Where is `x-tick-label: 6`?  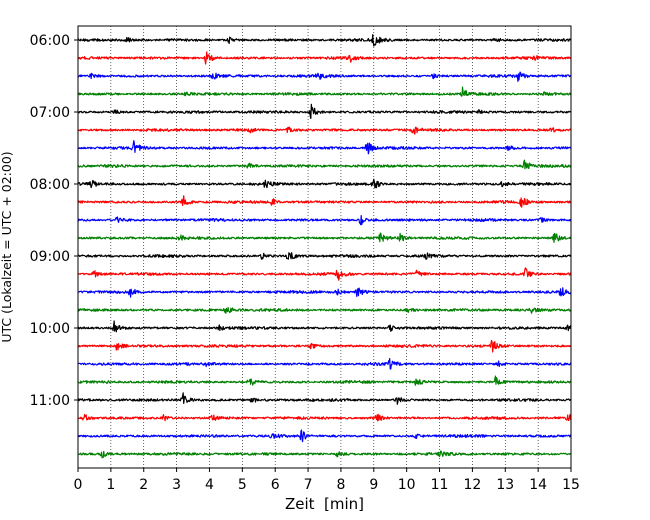 x-tick-label: 6 is located at coordinates (275, 485).